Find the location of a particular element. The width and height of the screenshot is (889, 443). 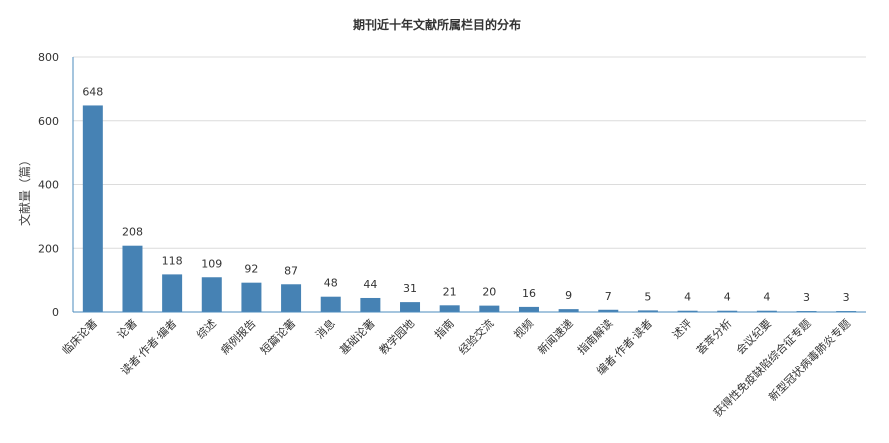

x-tick-label: 临床论著 is located at coordinates (79, 336).